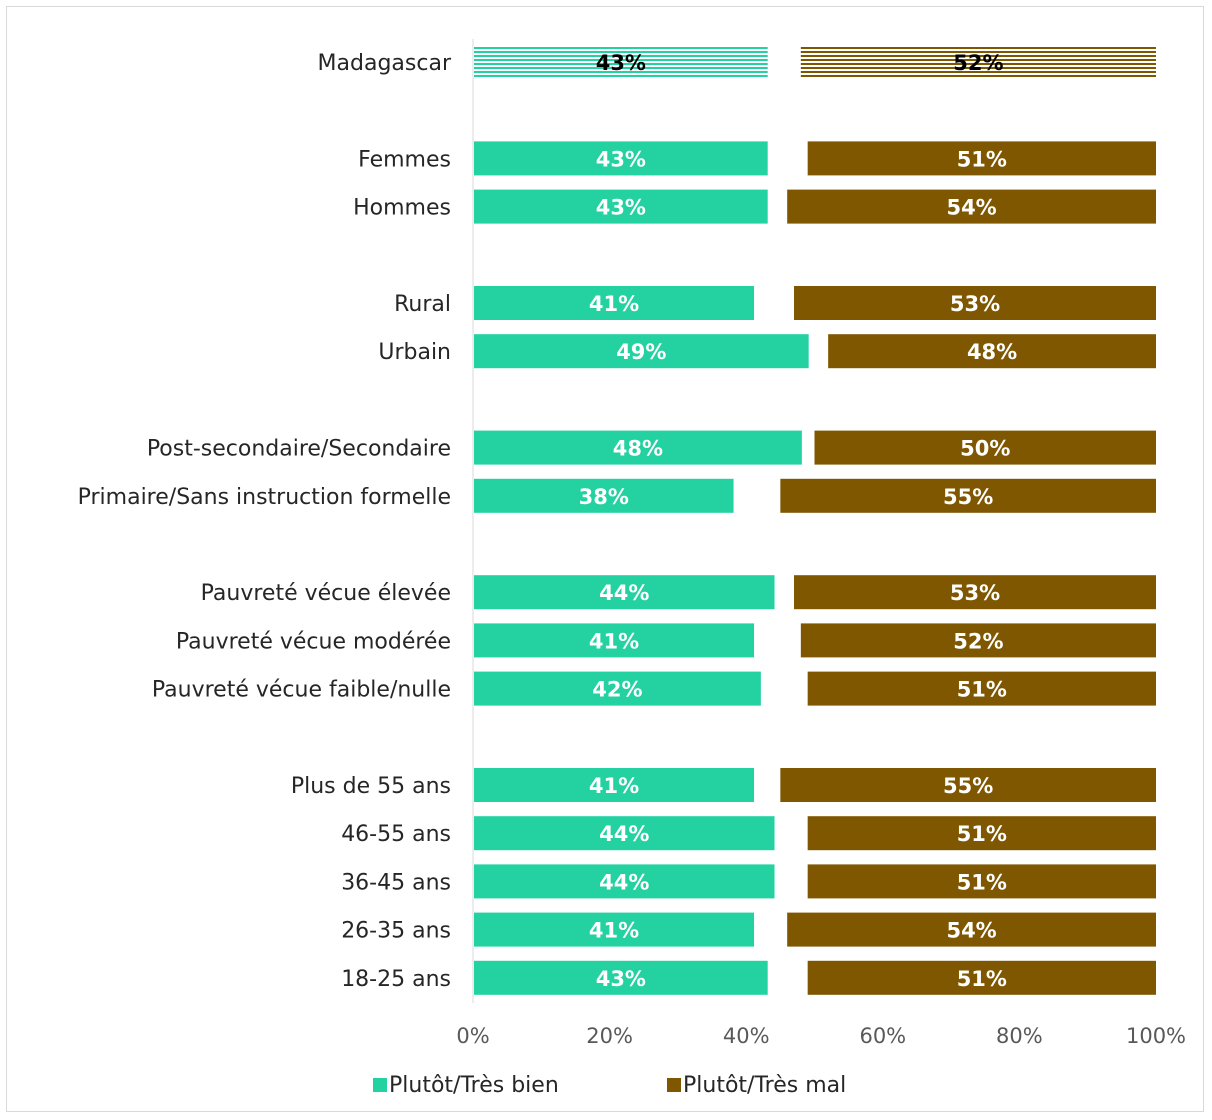 Image resolution: width=1212 pixels, height=1120 pixels. I want to click on bar-mal-rural, so click(975, 303).